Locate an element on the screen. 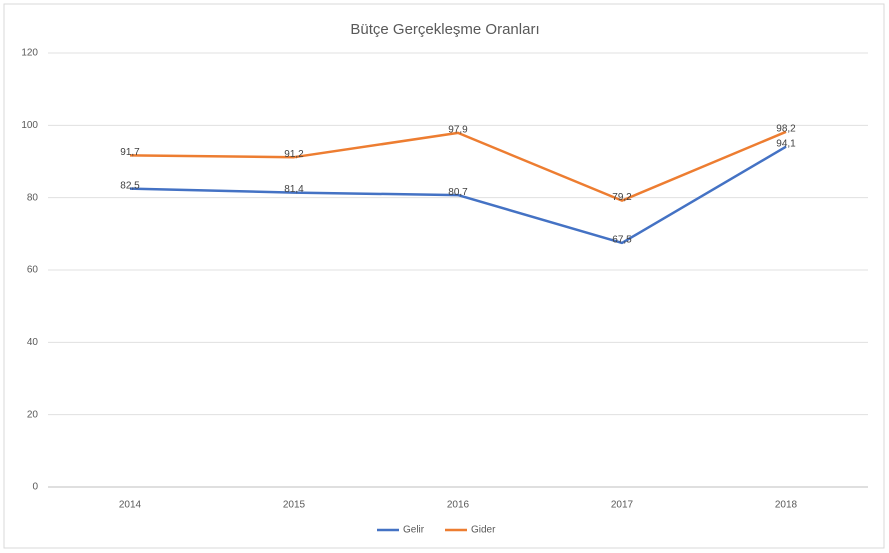 The width and height of the screenshot is (889, 553). x-tick-label: 2015 is located at coordinates (294, 505).